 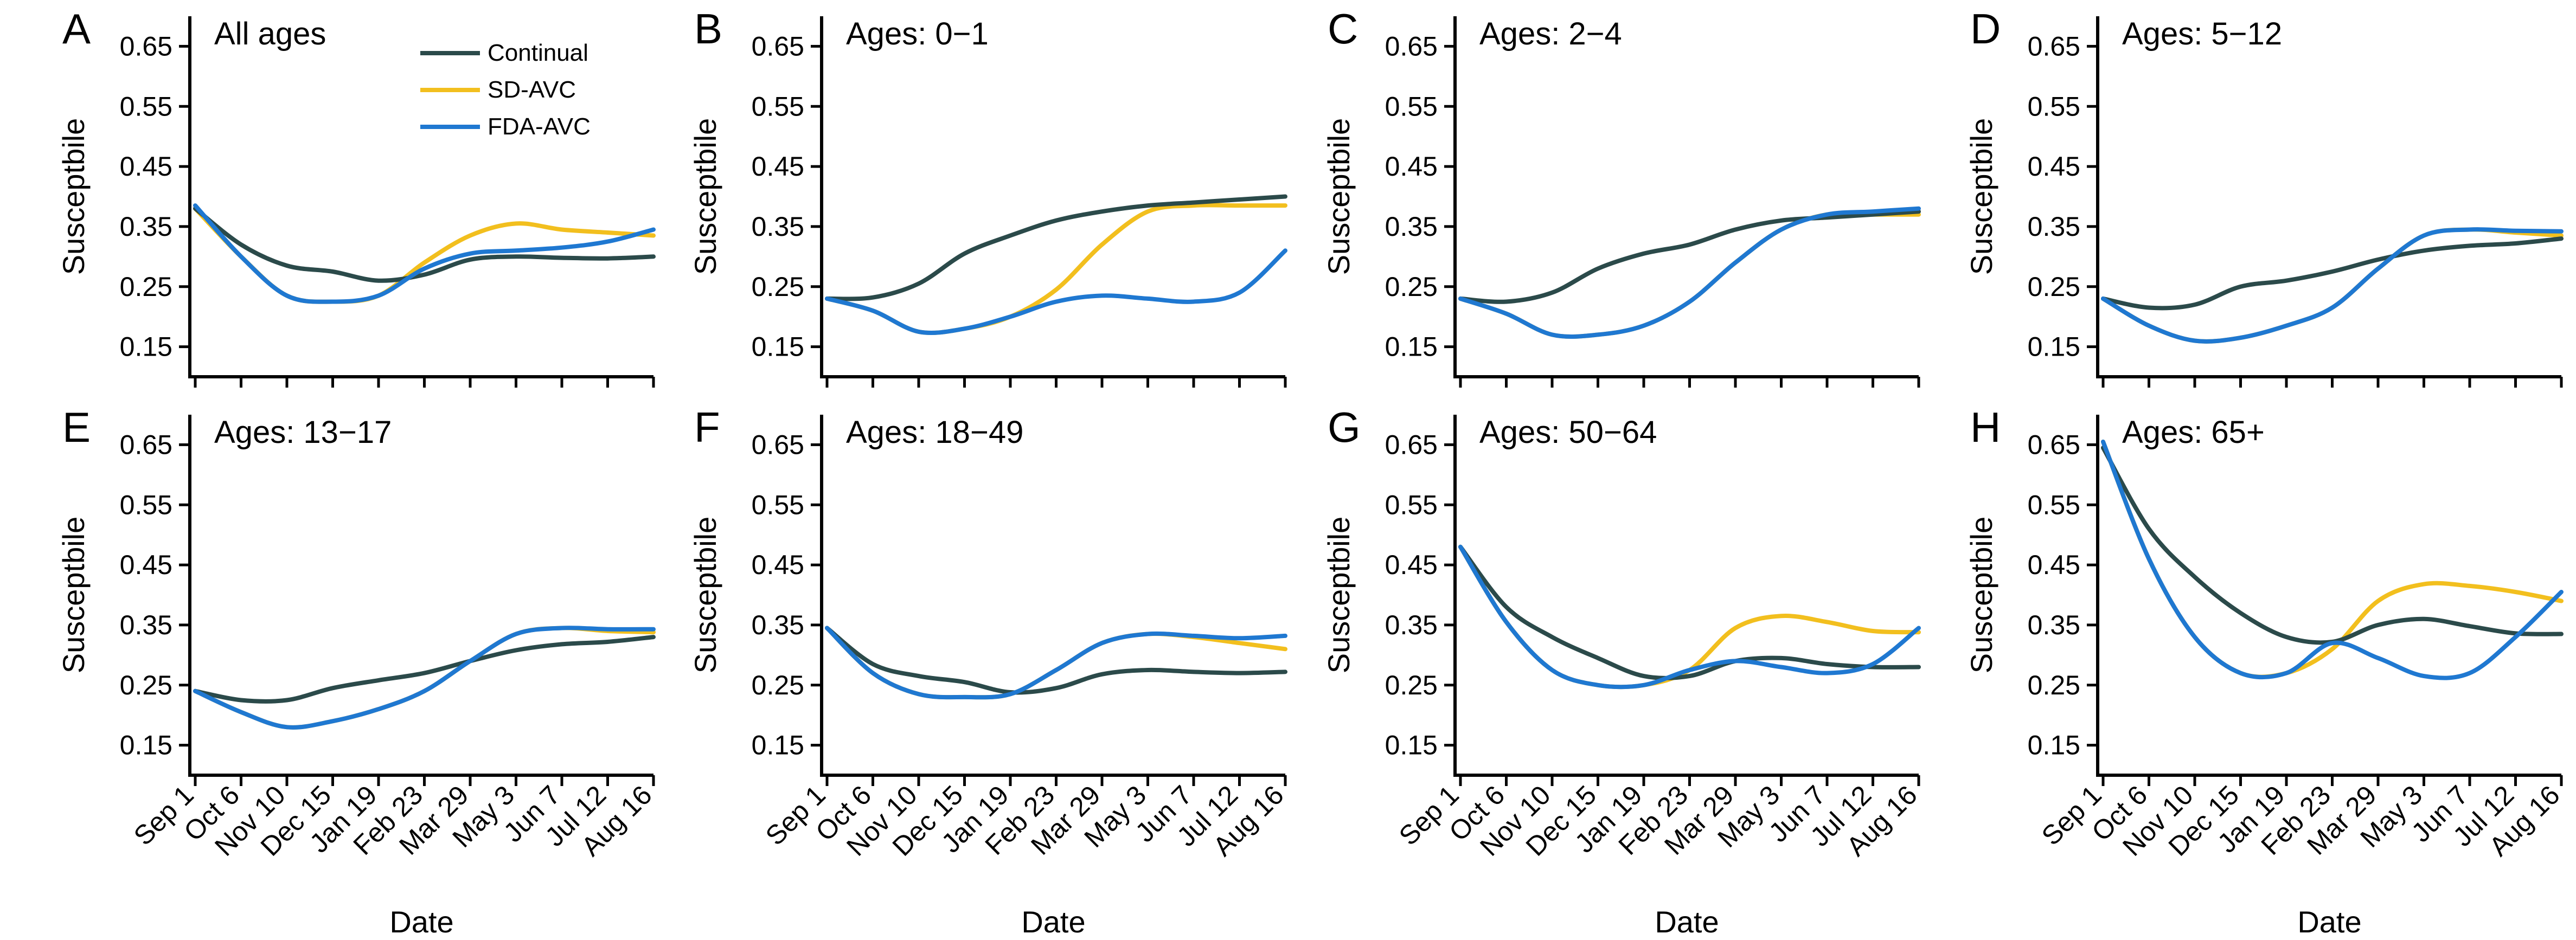 What do you see at coordinates (450, 90) in the screenshot?
I see `legend-swatch-sd-avc` at bounding box center [450, 90].